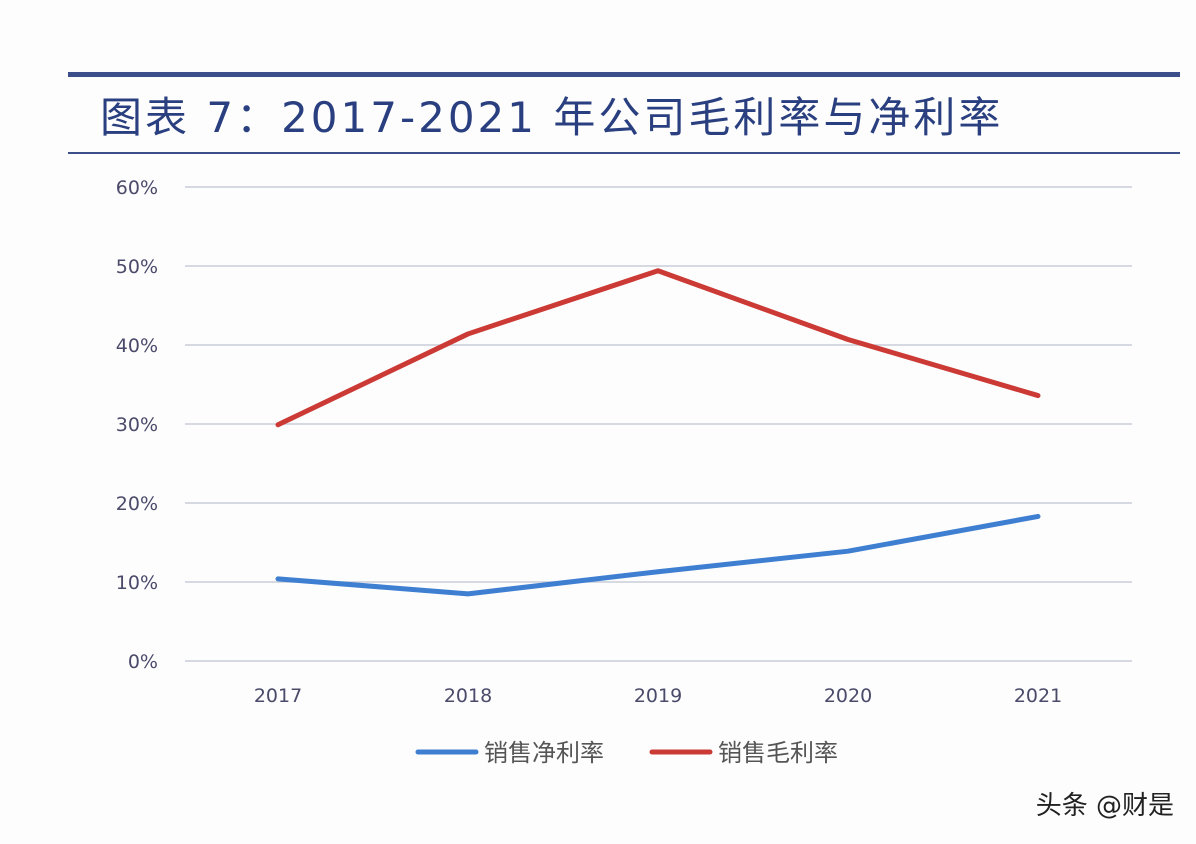  What do you see at coordinates (658, 696) in the screenshot?
I see `x-tick-label: 2019` at bounding box center [658, 696].